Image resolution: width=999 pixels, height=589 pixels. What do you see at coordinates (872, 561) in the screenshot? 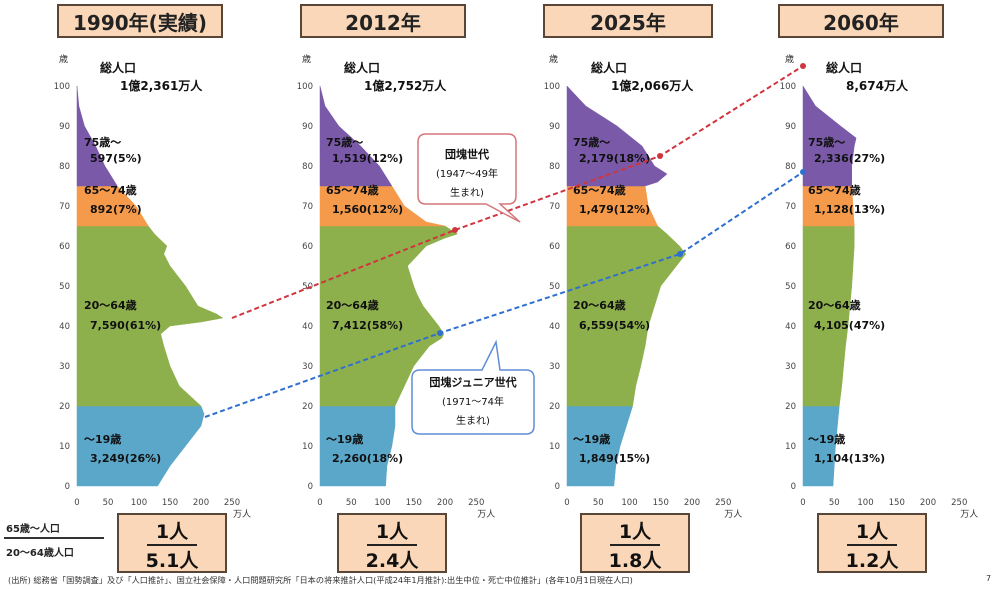
I see `ratio-denominator: 1.2人` at bounding box center [872, 561].